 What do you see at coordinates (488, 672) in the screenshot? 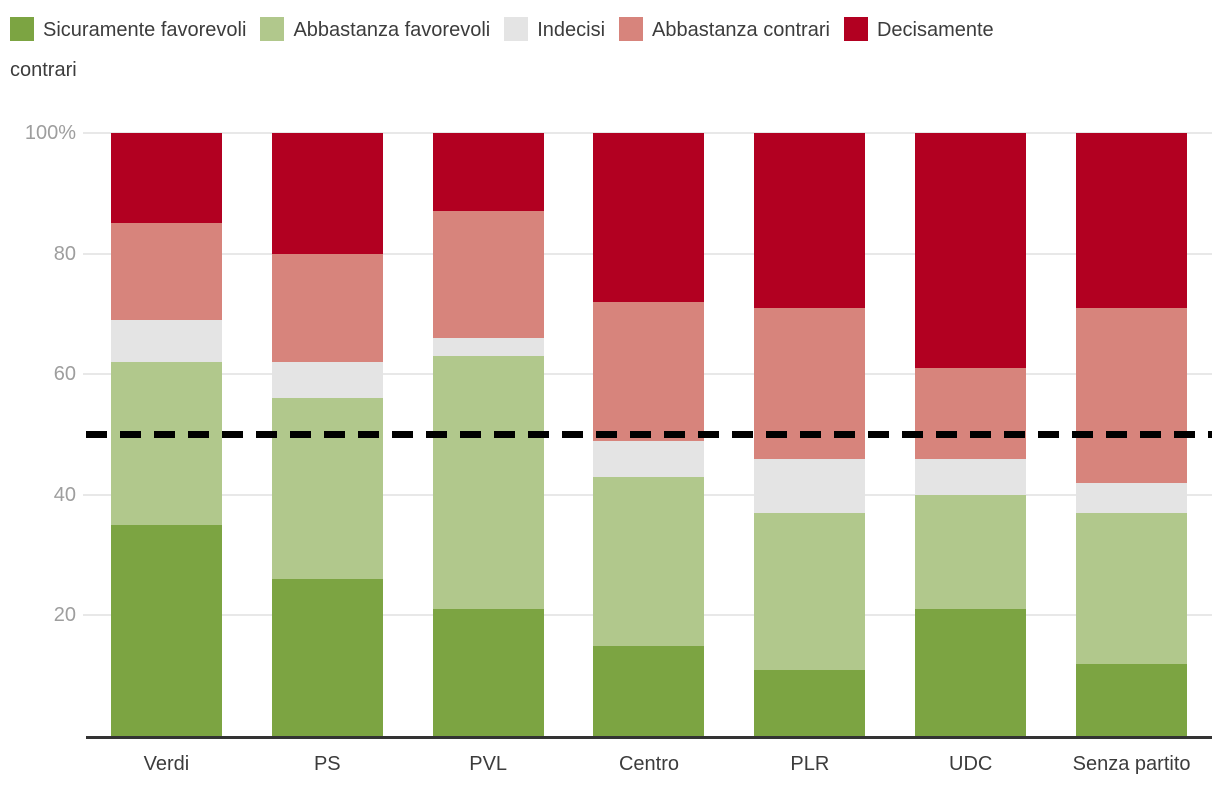
I see `segment-pvl-sicuramente-favorevoli` at bounding box center [488, 672].